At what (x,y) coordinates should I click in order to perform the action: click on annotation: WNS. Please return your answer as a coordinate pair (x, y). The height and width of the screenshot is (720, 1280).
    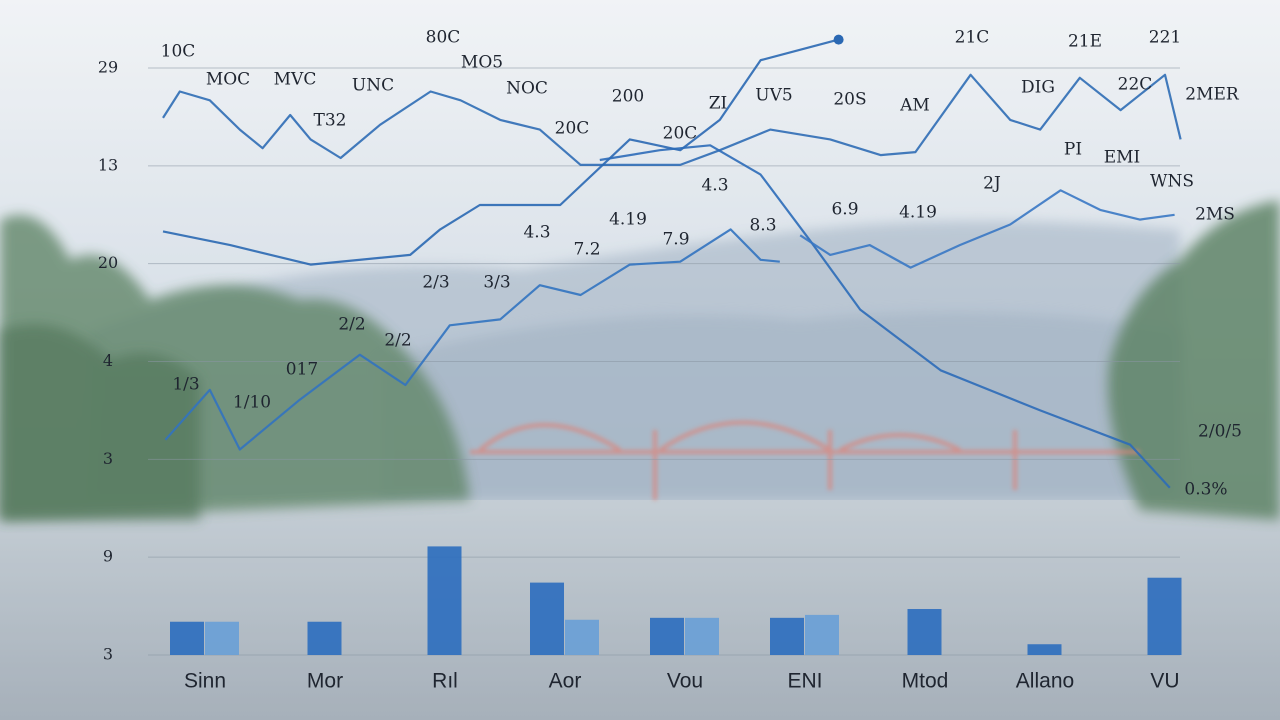
    Looking at the image, I should click on (1172, 182).